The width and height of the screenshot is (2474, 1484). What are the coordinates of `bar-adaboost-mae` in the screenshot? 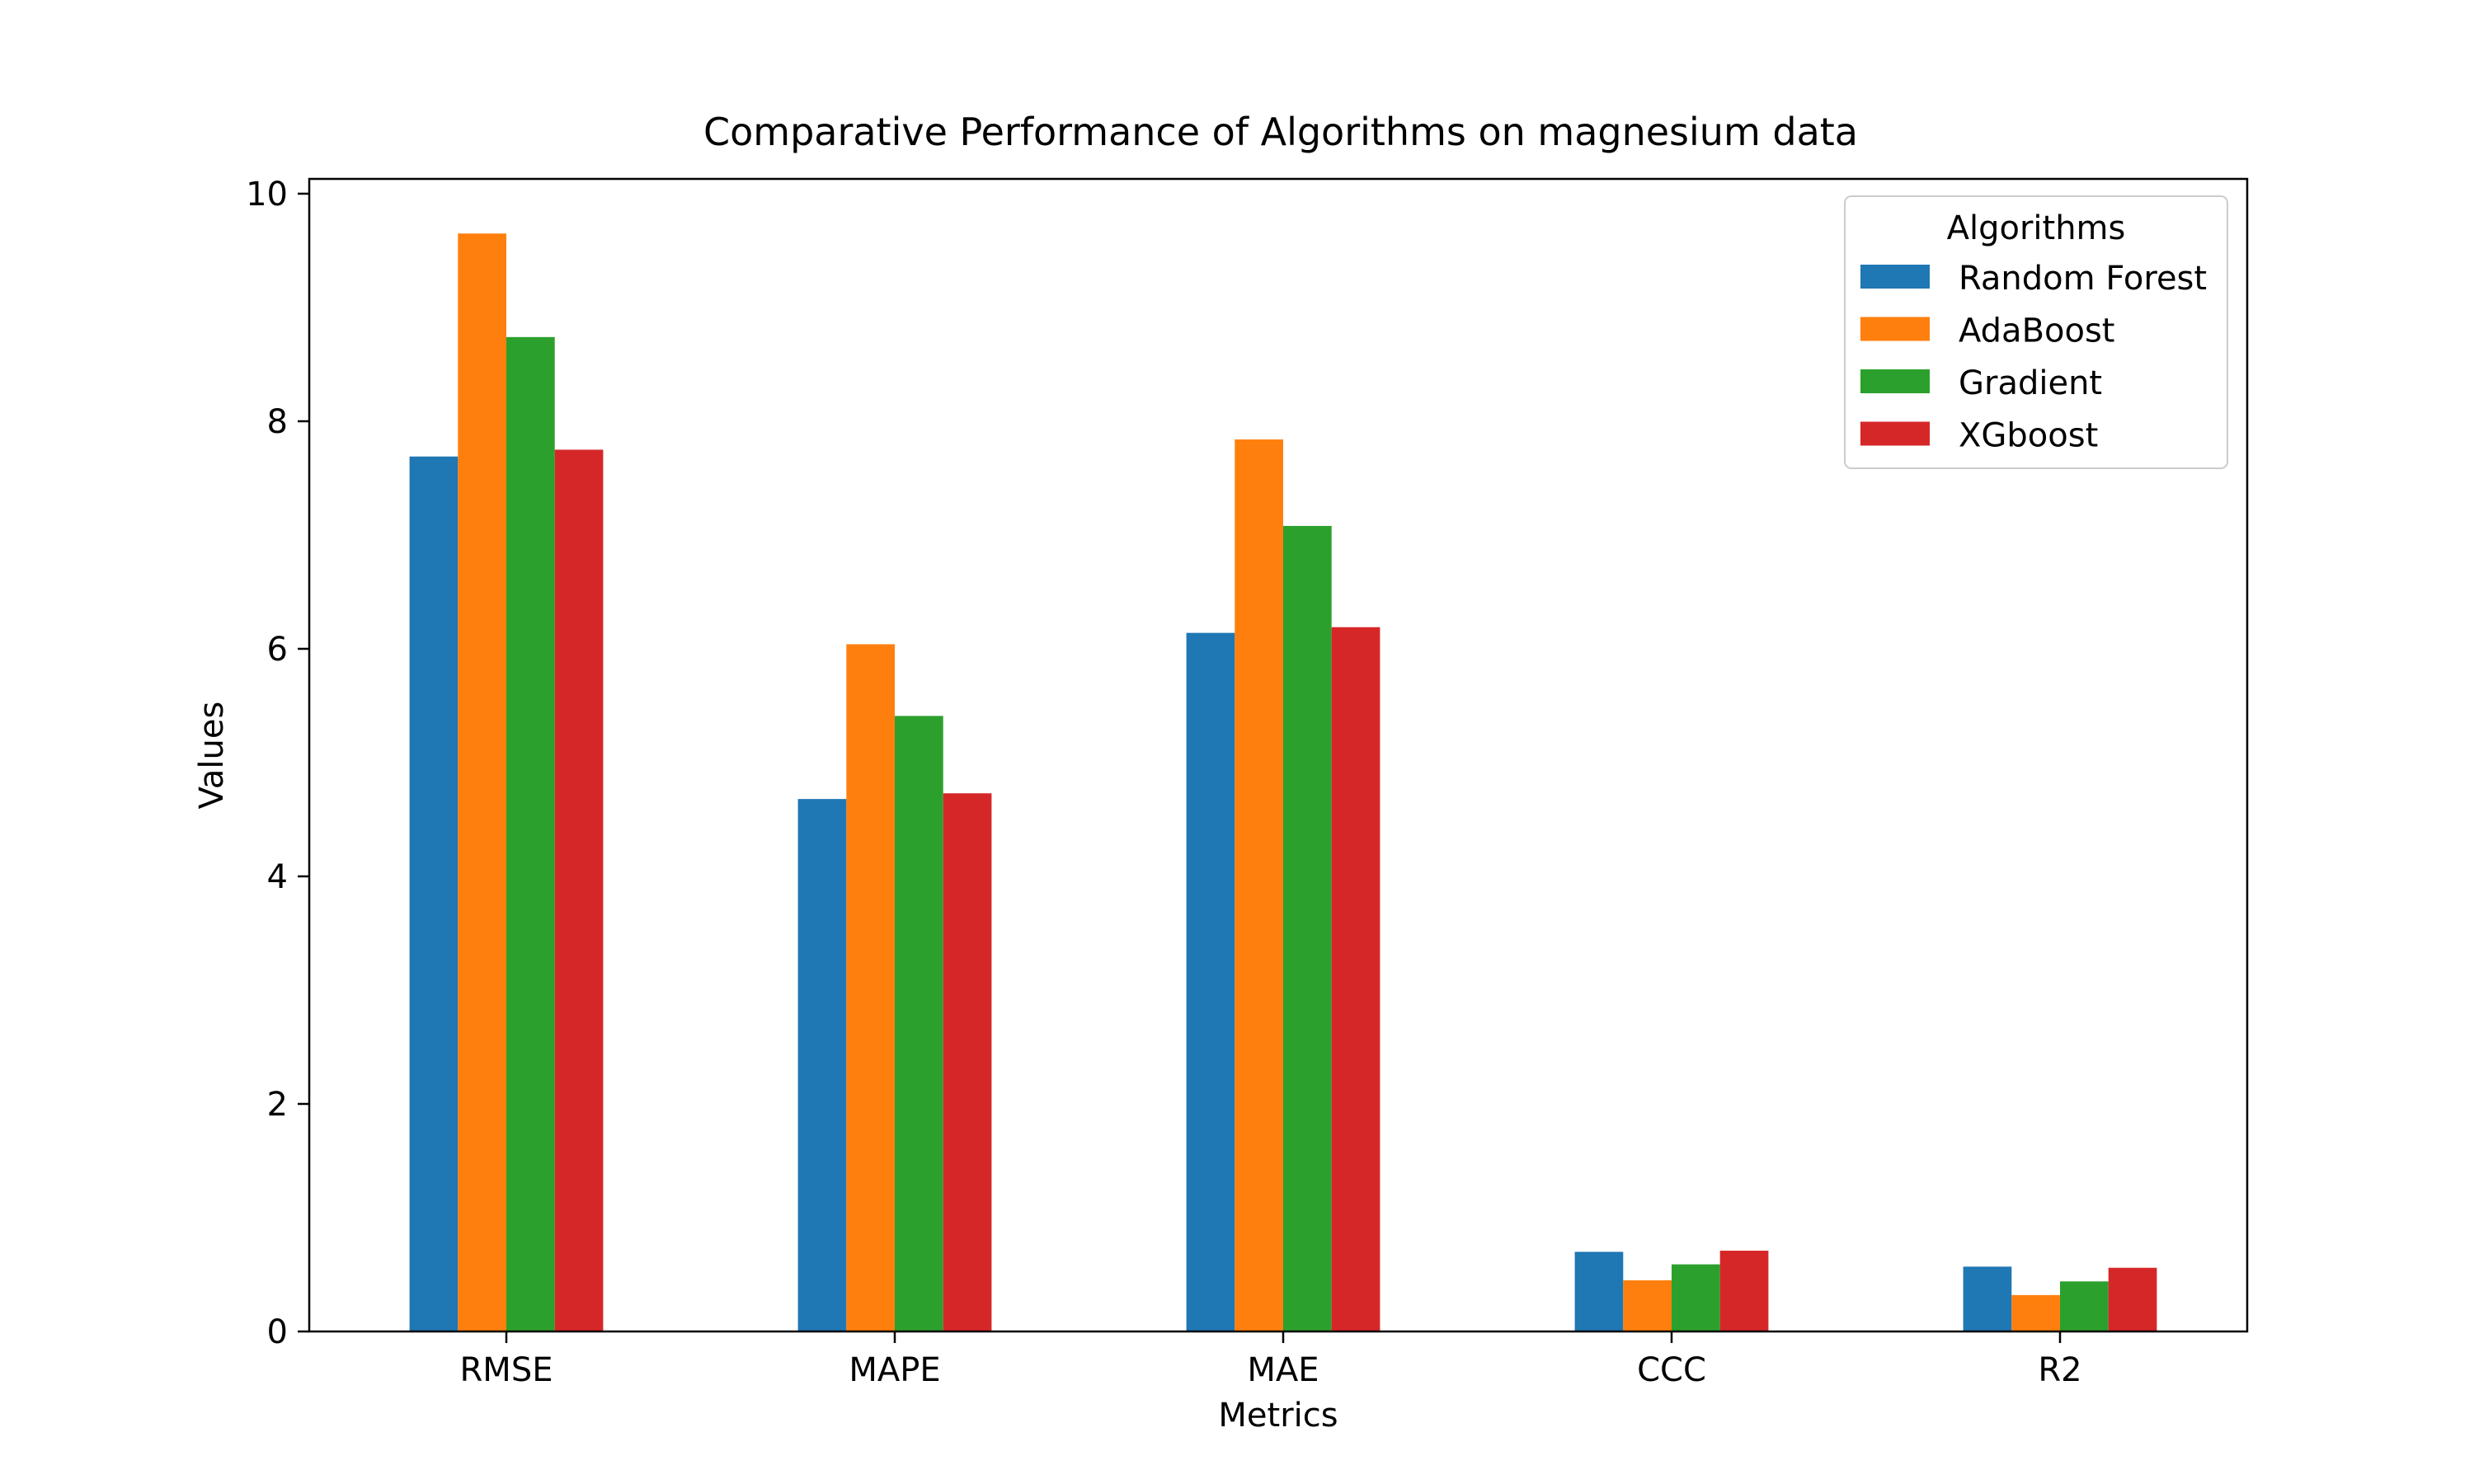 It's located at (1259, 885).